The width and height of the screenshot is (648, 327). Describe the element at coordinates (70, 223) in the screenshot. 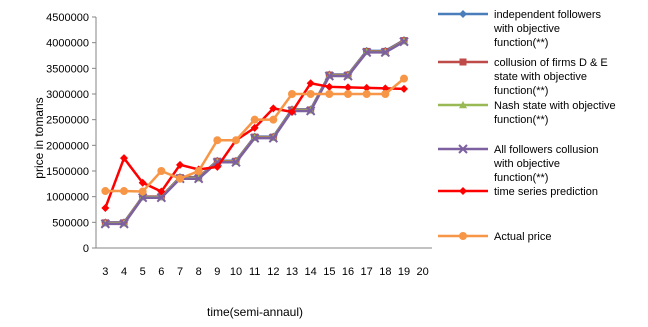

I see `y-tick-label: 500000` at that location.